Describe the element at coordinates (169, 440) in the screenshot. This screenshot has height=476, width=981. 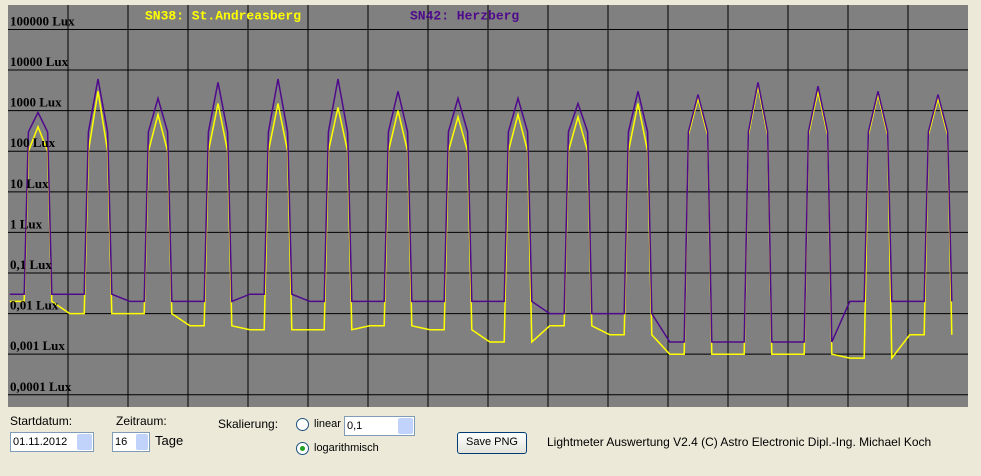
I see `range-unit: Tage` at that location.